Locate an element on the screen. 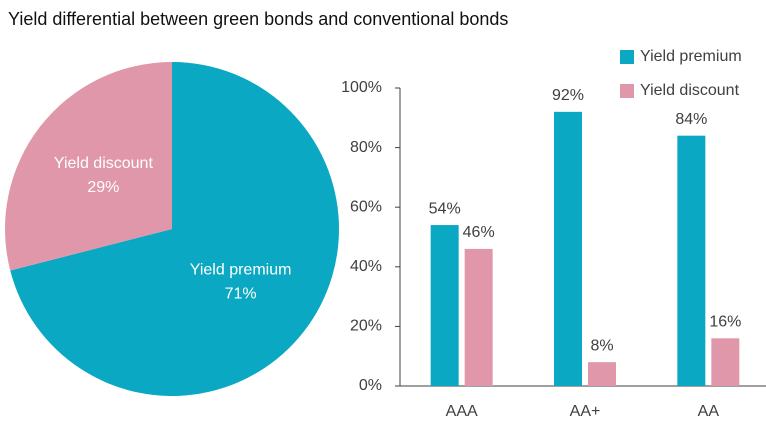 This screenshot has width=766, height=432. legend-label: Yield premium is located at coordinates (691, 56).